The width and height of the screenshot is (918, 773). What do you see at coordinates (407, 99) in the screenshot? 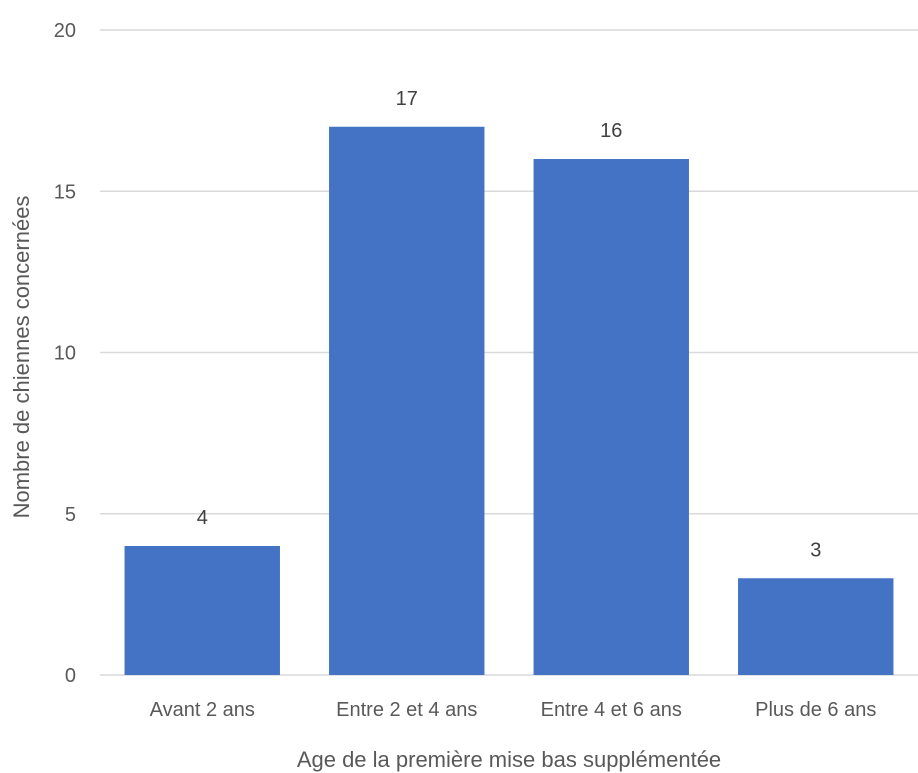
I see `data-label-2: 17` at bounding box center [407, 99].